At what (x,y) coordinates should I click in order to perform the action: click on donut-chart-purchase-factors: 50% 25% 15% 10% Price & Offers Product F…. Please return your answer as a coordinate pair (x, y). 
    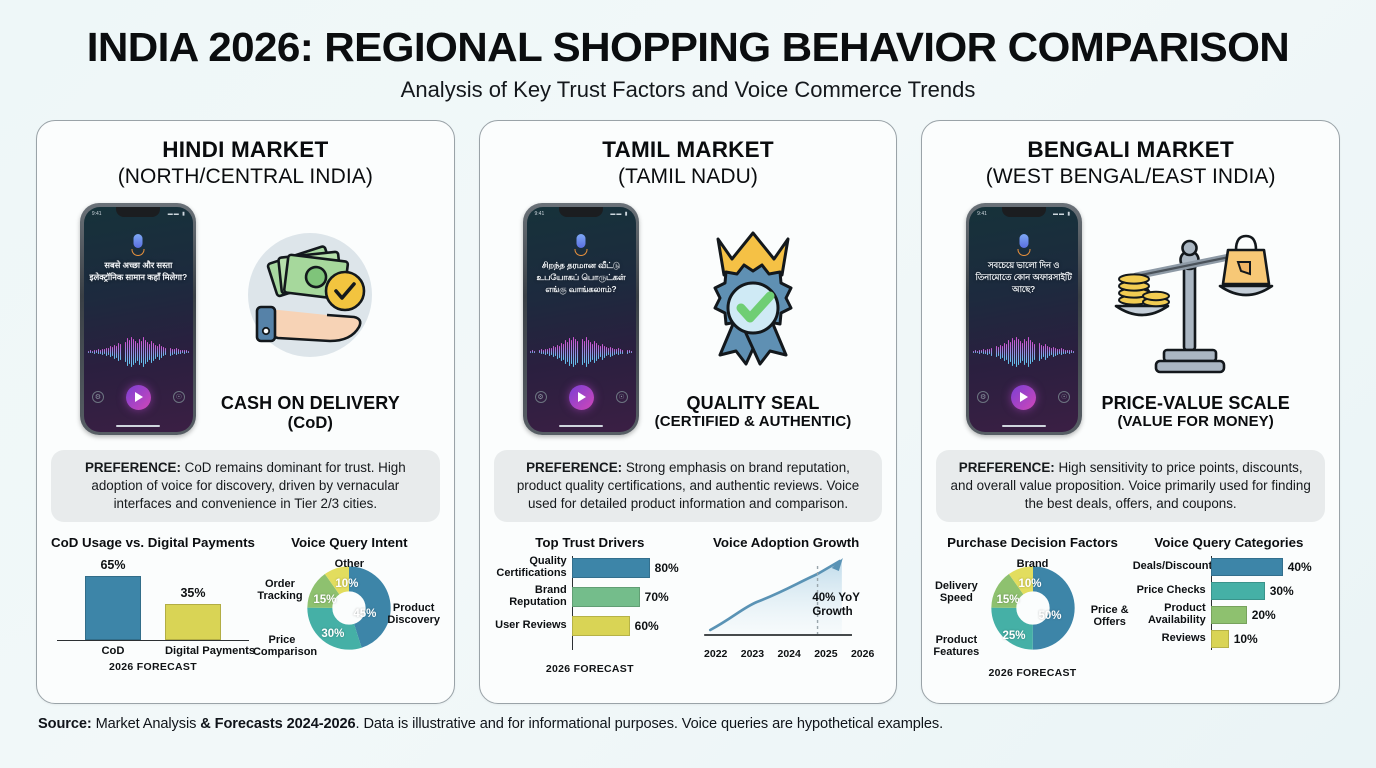
    Looking at the image, I should click on (1030, 608).